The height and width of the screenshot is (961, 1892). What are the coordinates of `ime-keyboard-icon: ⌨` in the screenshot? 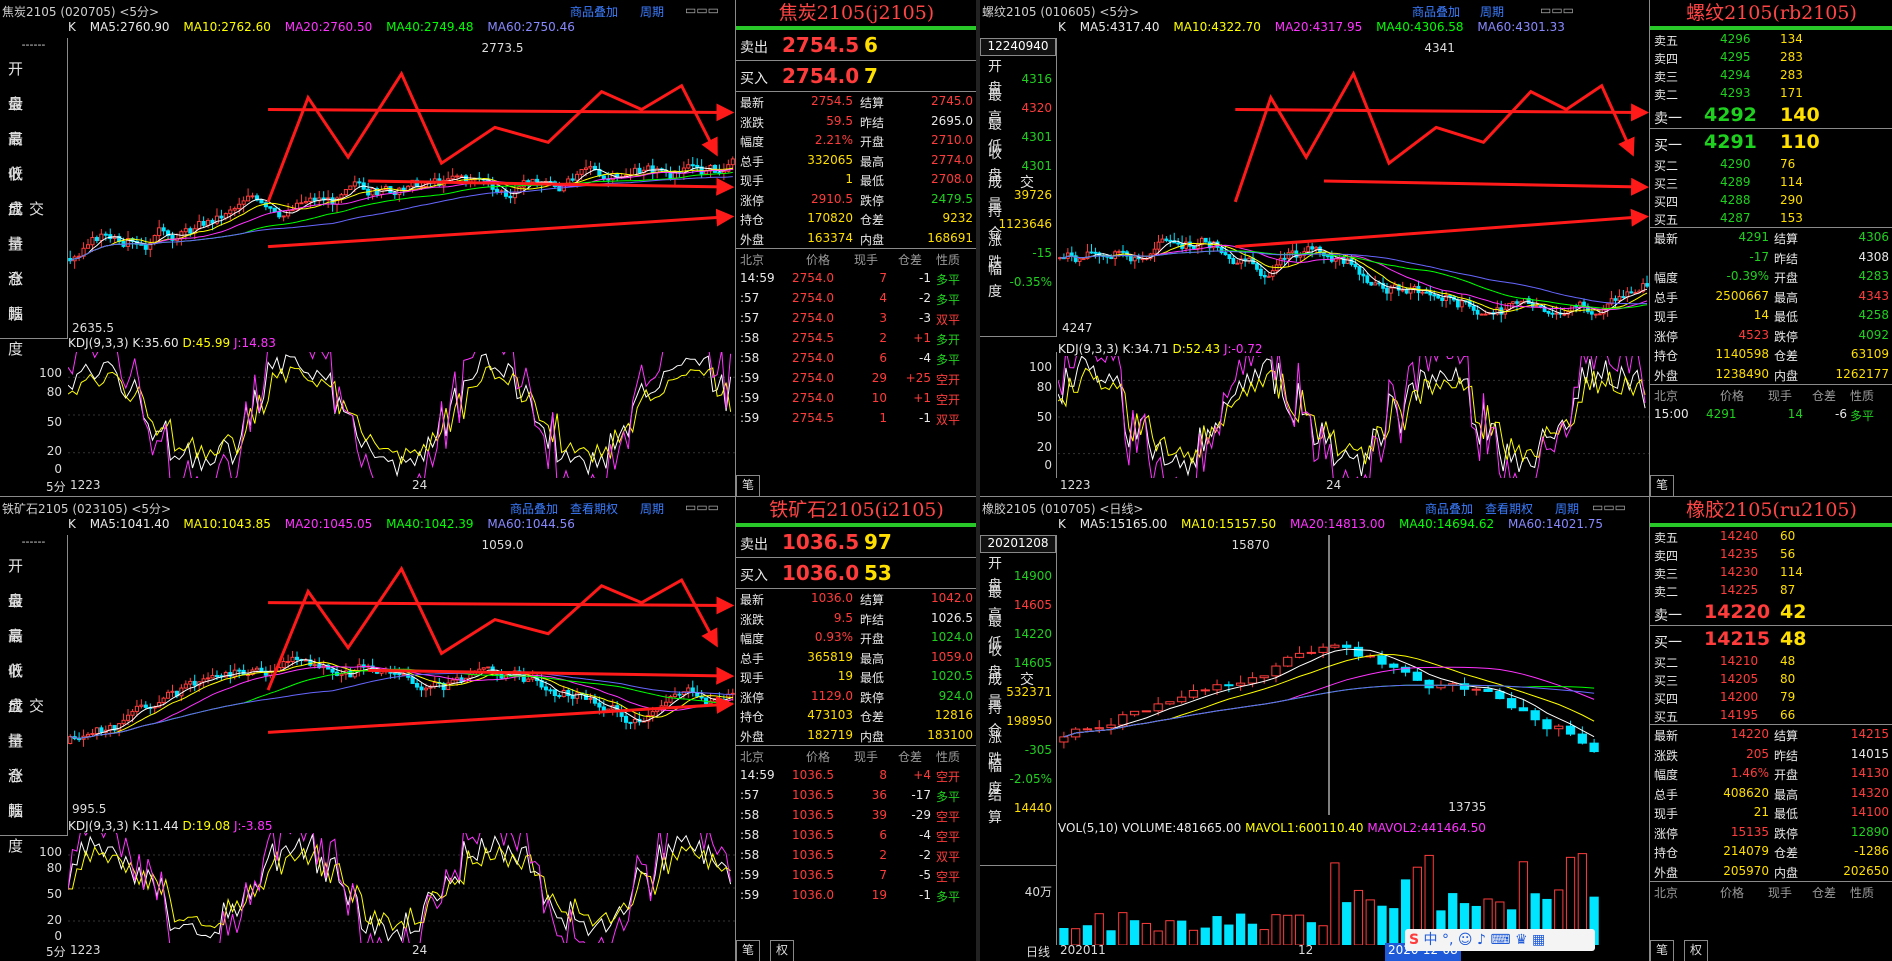 It's located at (1500, 940).